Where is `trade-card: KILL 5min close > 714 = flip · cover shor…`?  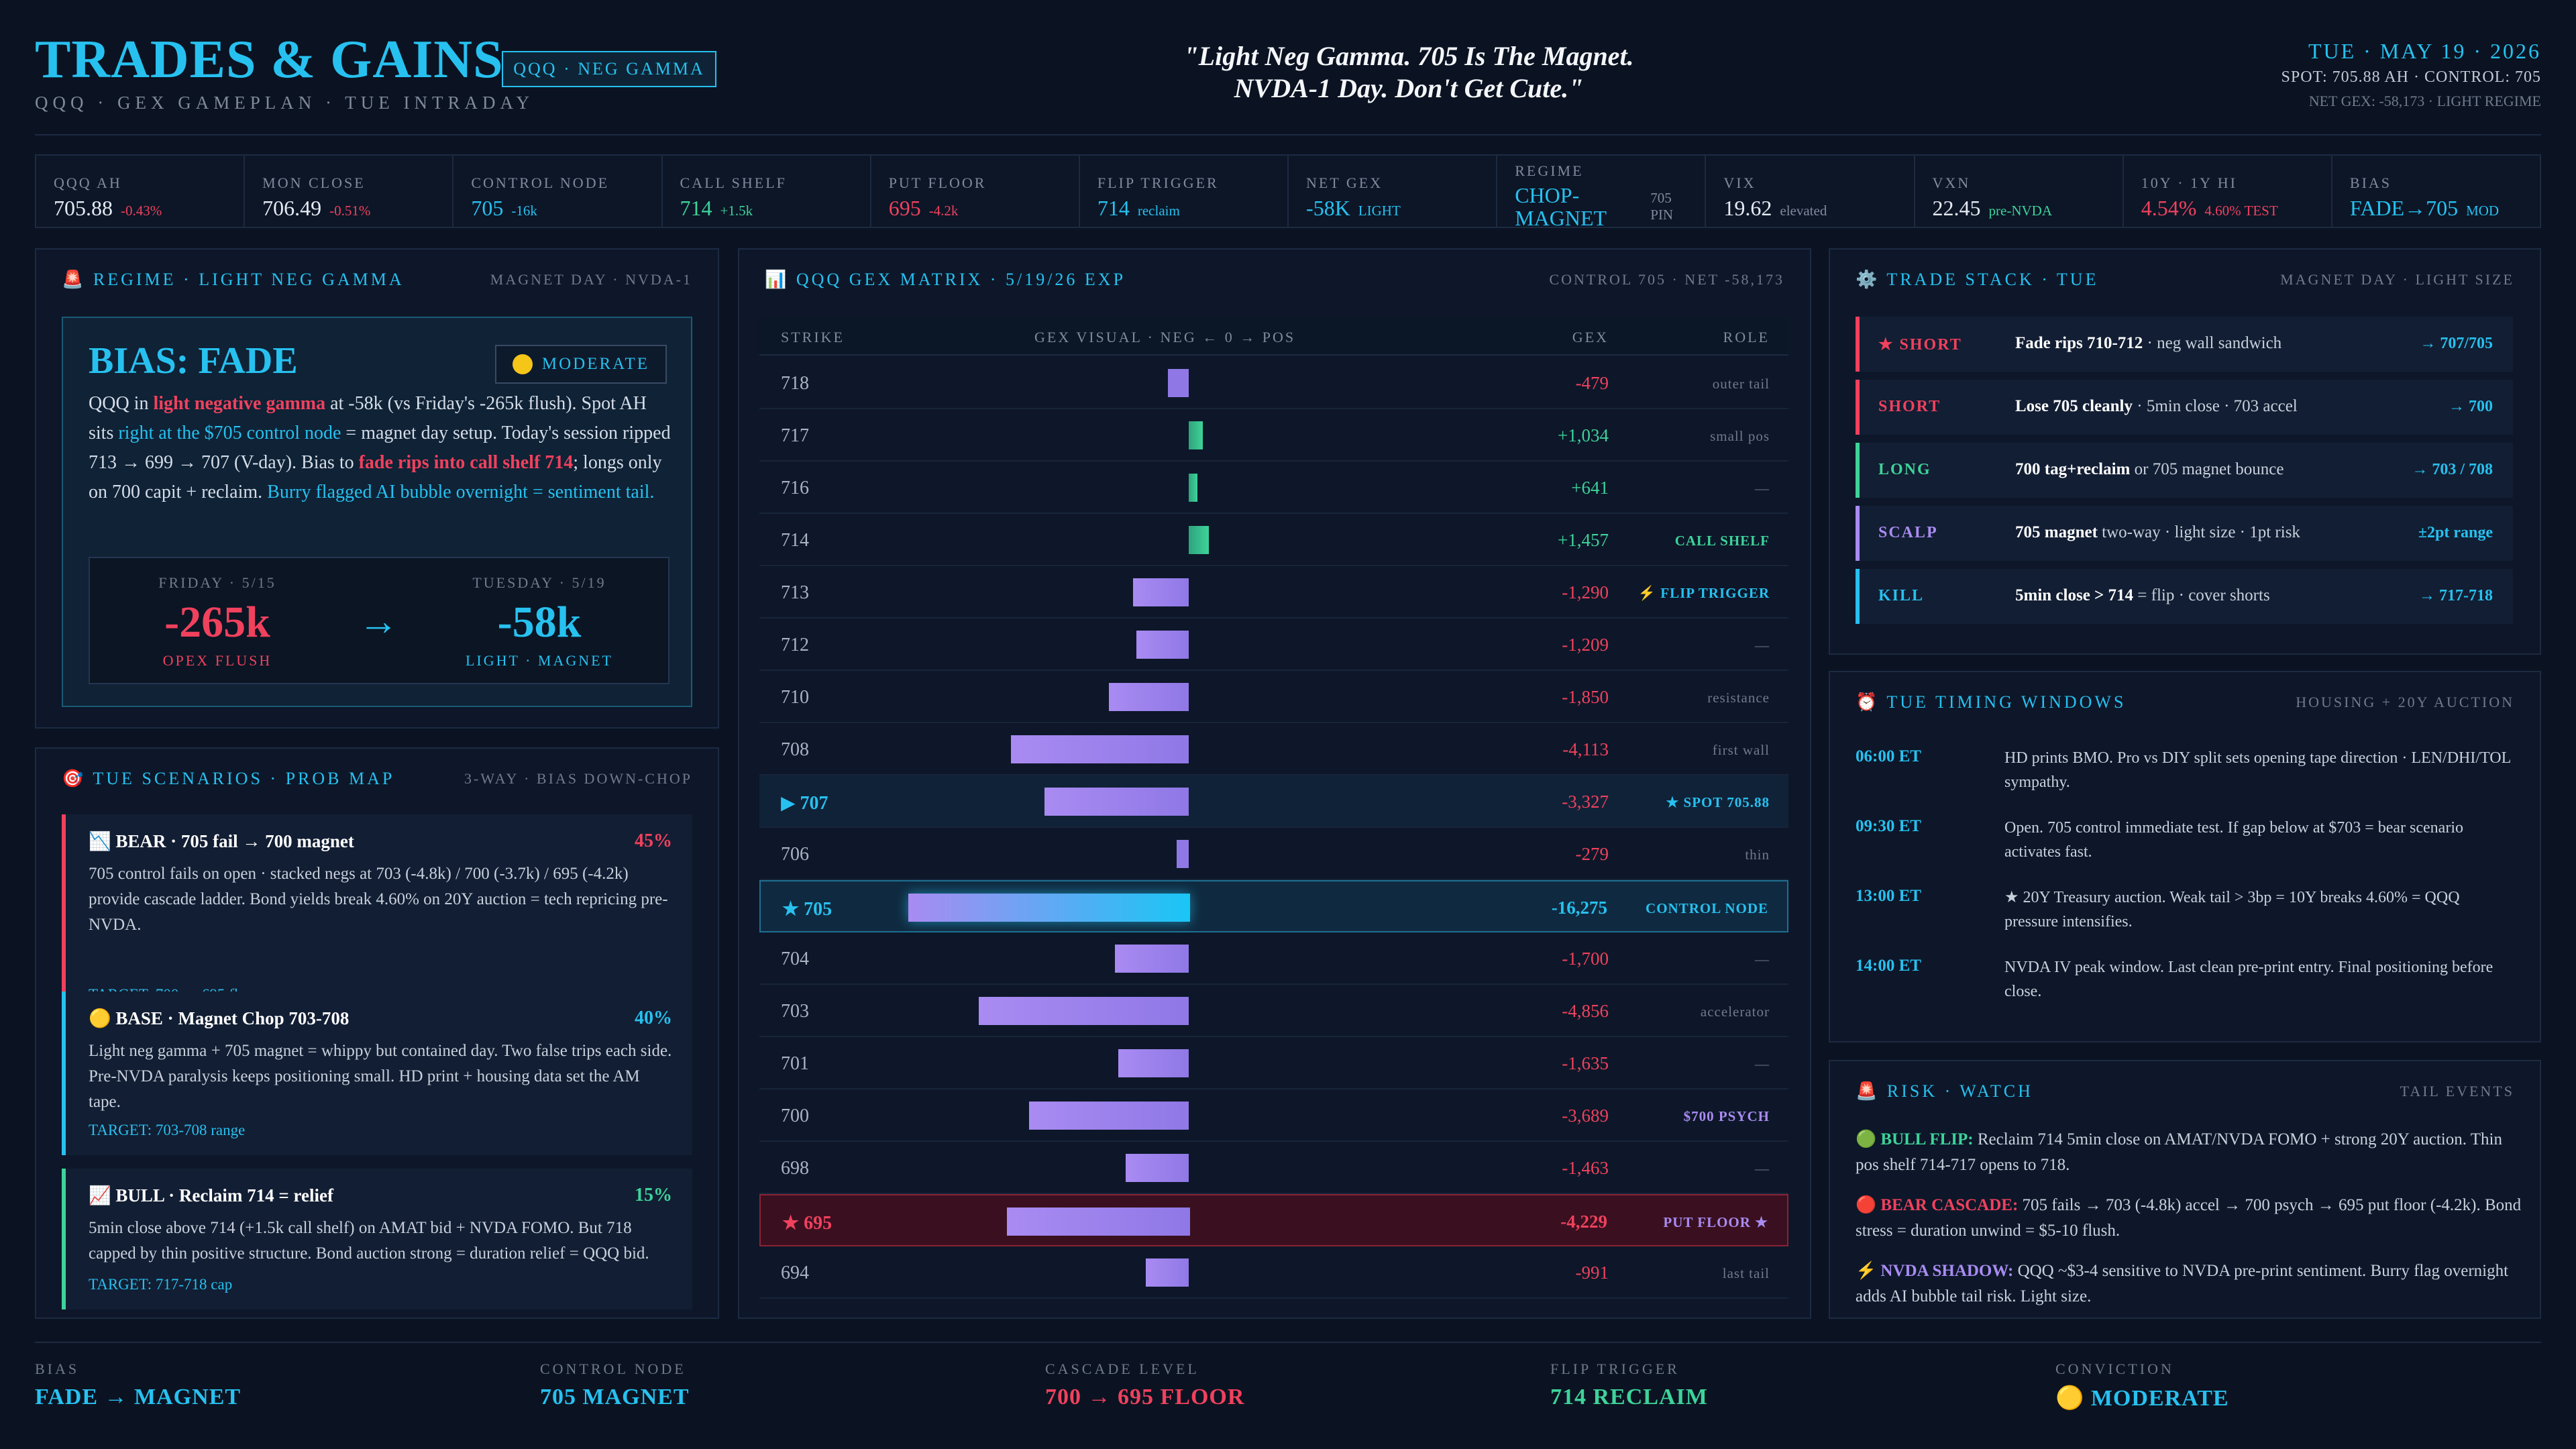 trade-card: KILL 5min close > 714 = flip · cover shor… is located at coordinates (2184, 596).